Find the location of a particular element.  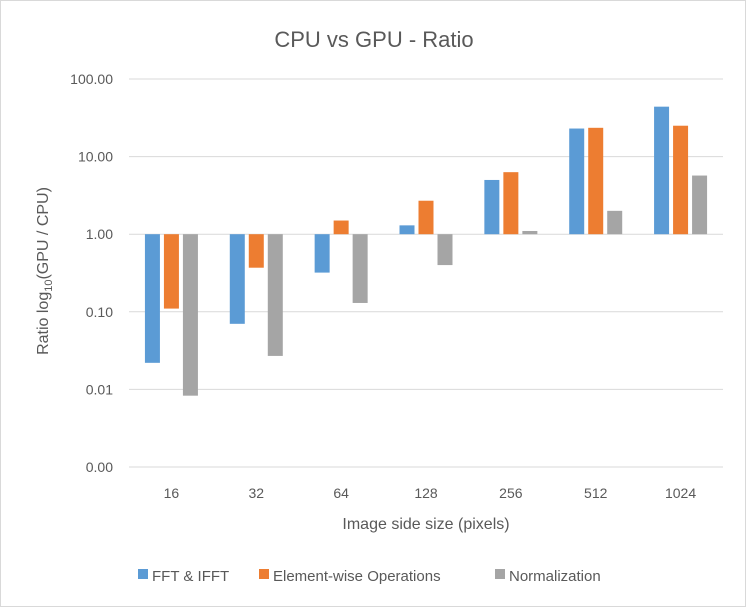

legend-label: Normalization is located at coordinates (555, 576).